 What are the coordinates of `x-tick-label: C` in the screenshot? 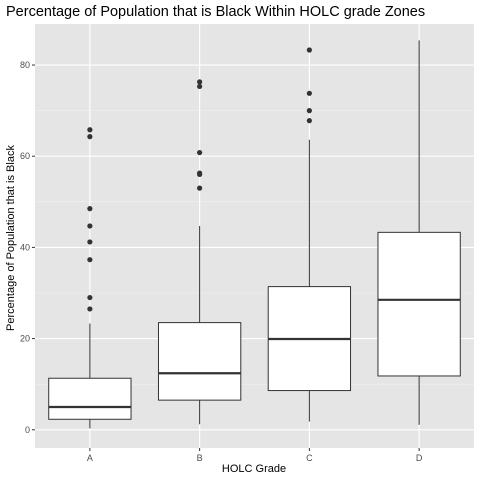 It's located at (309, 458).